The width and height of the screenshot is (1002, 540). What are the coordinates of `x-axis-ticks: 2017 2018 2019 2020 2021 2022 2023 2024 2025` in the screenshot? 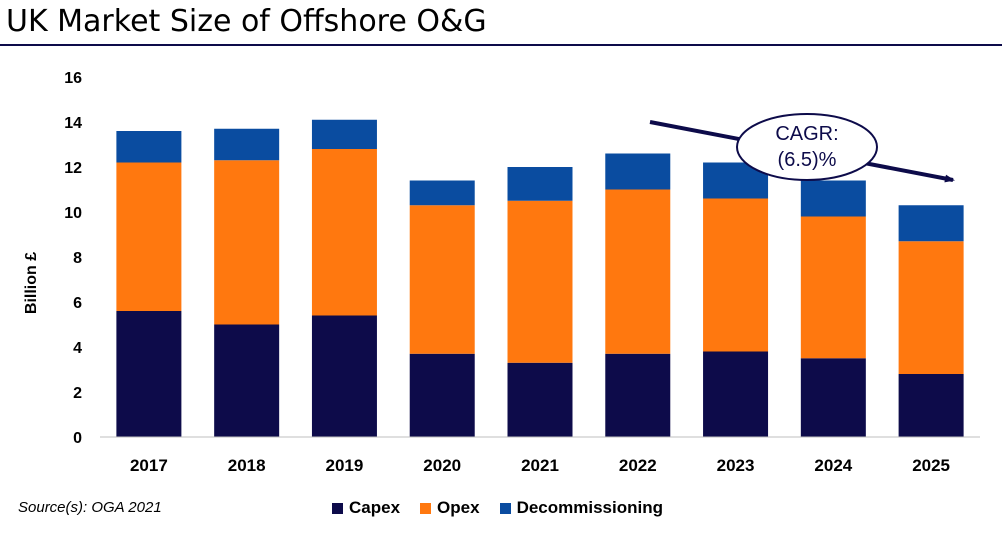 It's located at (540, 465).